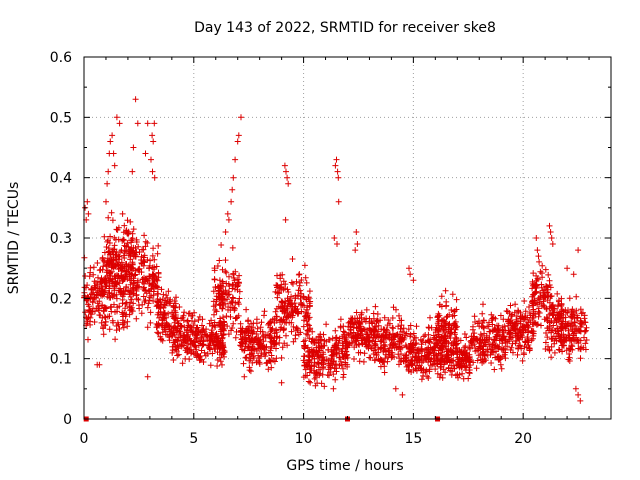 Image resolution: width=640 pixels, height=480 pixels. Describe the element at coordinates (61, 239) in the screenshot. I see `y-tick-label: 0.3` at that location.